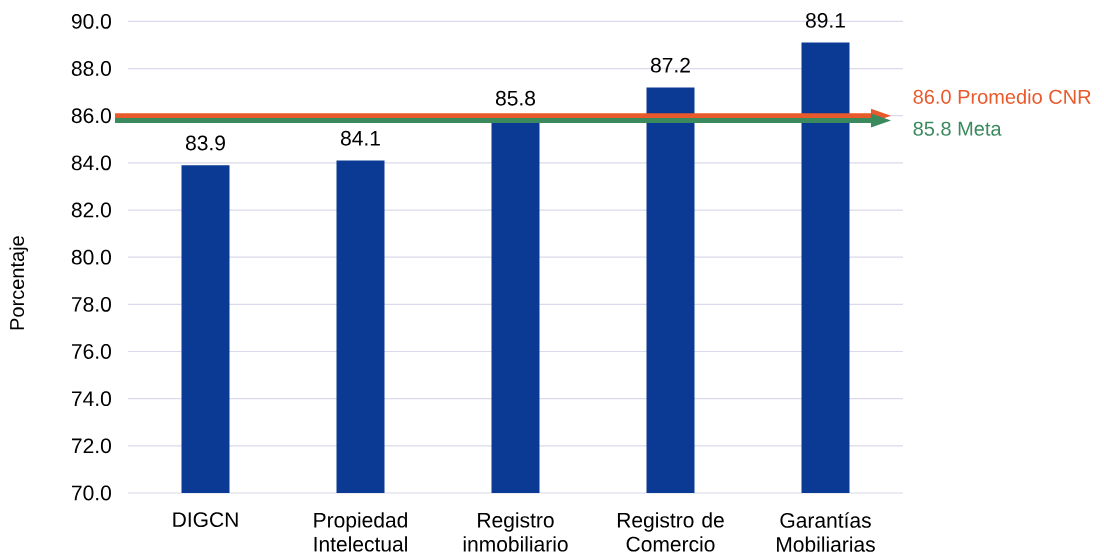  I want to click on data-label: 87.2, so click(670, 65).